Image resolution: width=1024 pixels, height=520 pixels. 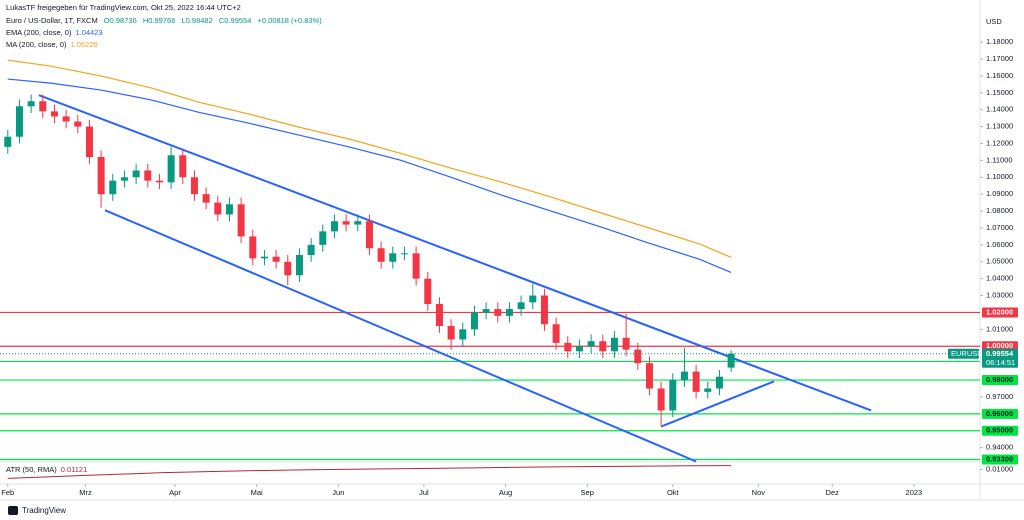 What do you see at coordinates (424, 492) in the screenshot?
I see `x-tick-label: Jul` at bounding box center [424, 492].